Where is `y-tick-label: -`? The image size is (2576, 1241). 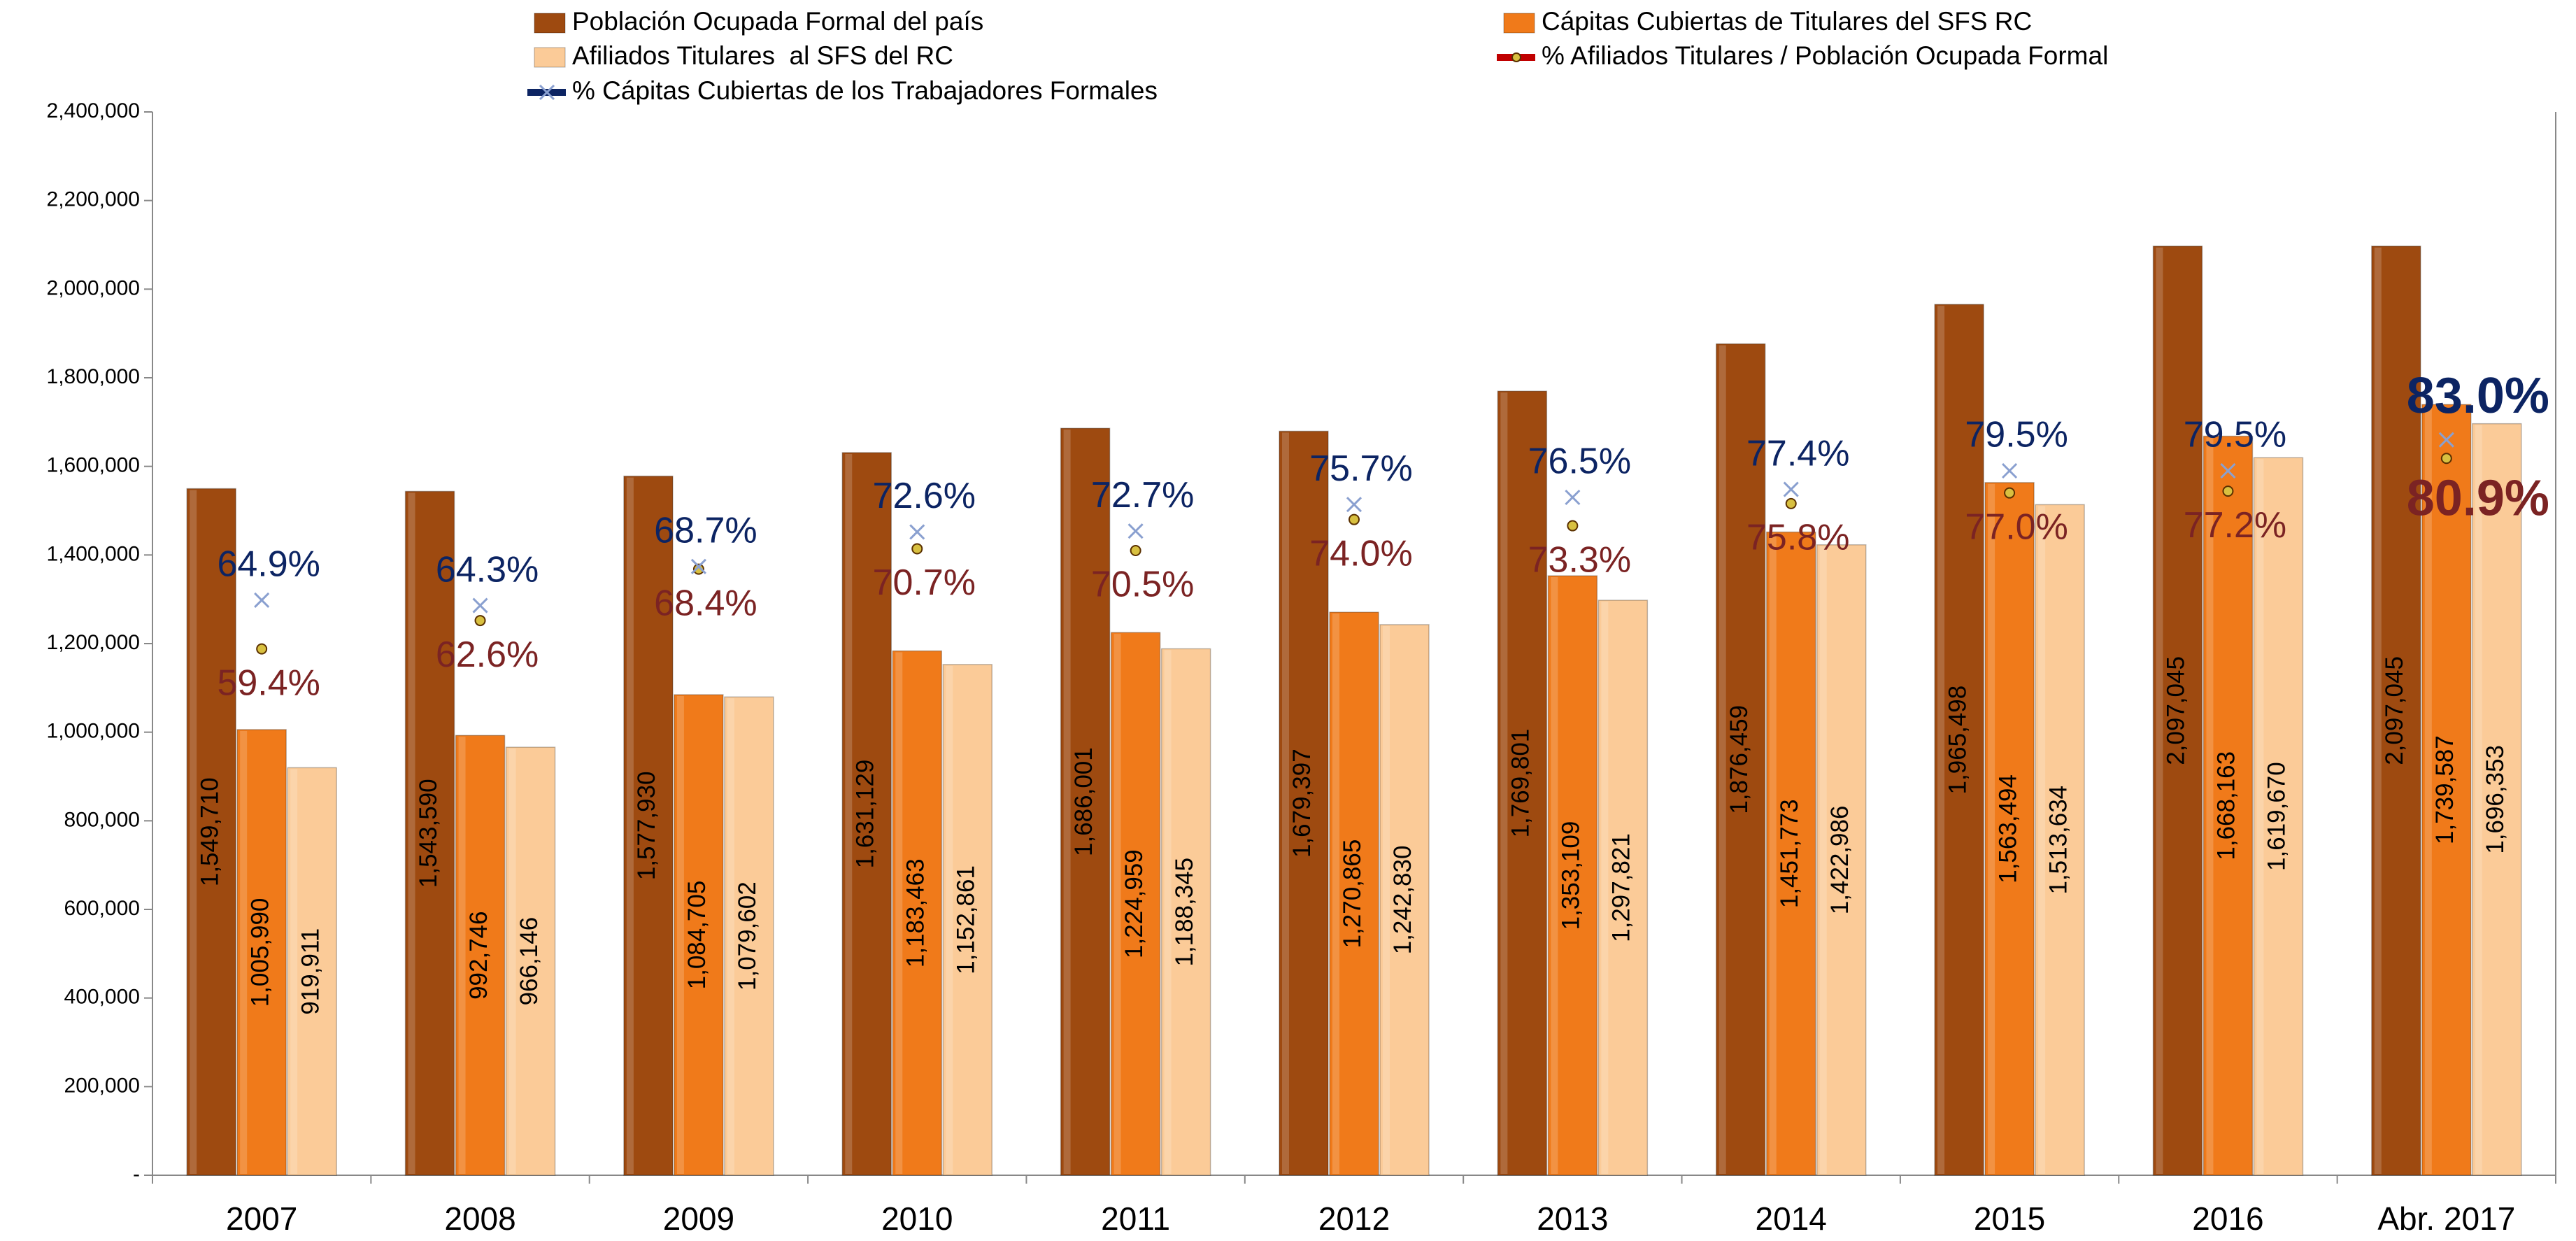 y-tick-label: - is located at coordinates (136, 1174).